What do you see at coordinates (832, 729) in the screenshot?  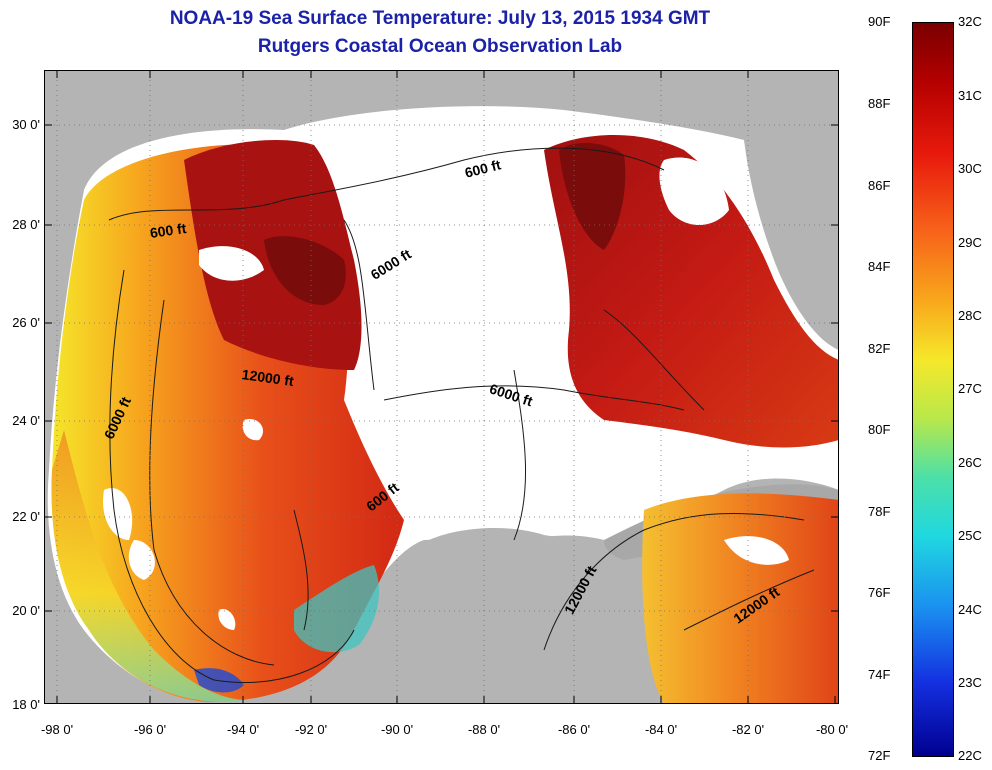 I see `lon-tick-label: -80 0'` at bounding box center [832, 729].